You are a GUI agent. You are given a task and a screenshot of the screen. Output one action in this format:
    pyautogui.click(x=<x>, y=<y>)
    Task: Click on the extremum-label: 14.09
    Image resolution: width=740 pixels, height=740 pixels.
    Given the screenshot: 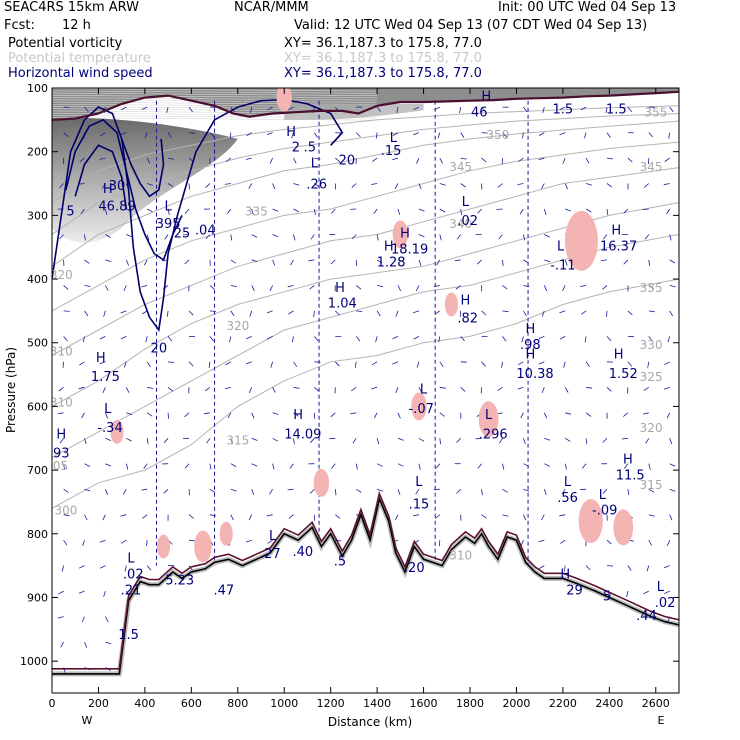 What is the action you would take?
    pyautogui.click(x=302, y=434)
    